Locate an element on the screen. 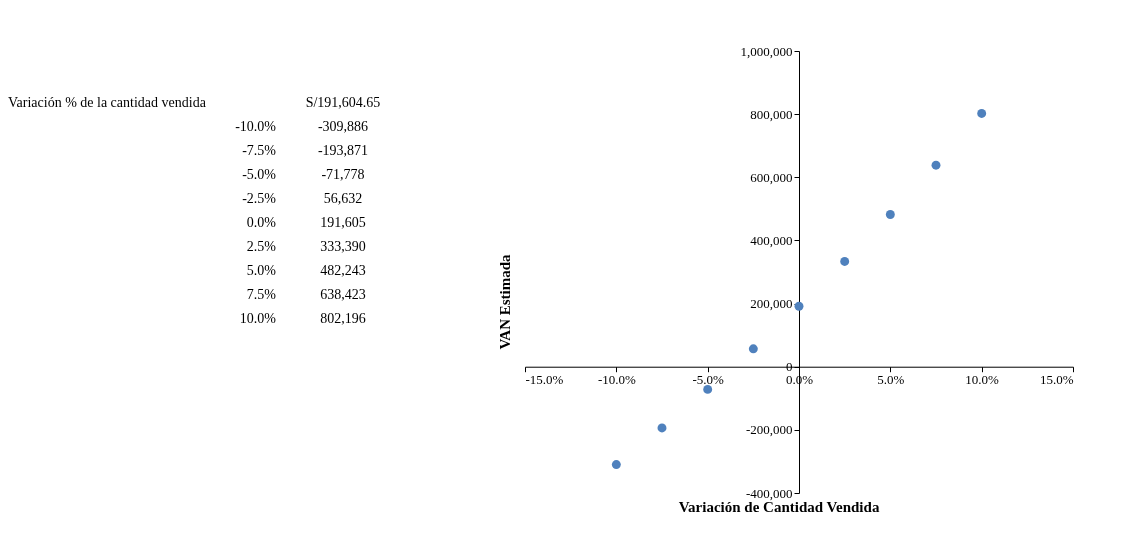 This screenshot has height=543, width=1123. y-tick-label: 1,000,000 is located at coordinates (766, 51).